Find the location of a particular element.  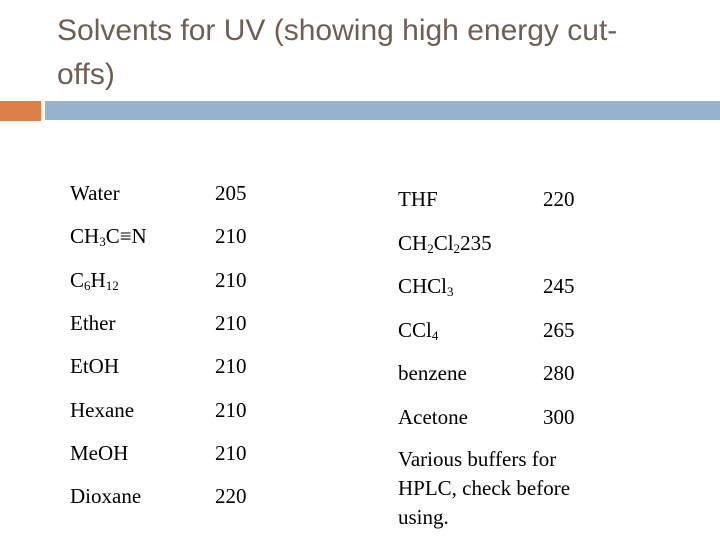

solvent-name: C6H12 is located at coordinates (94, 280).